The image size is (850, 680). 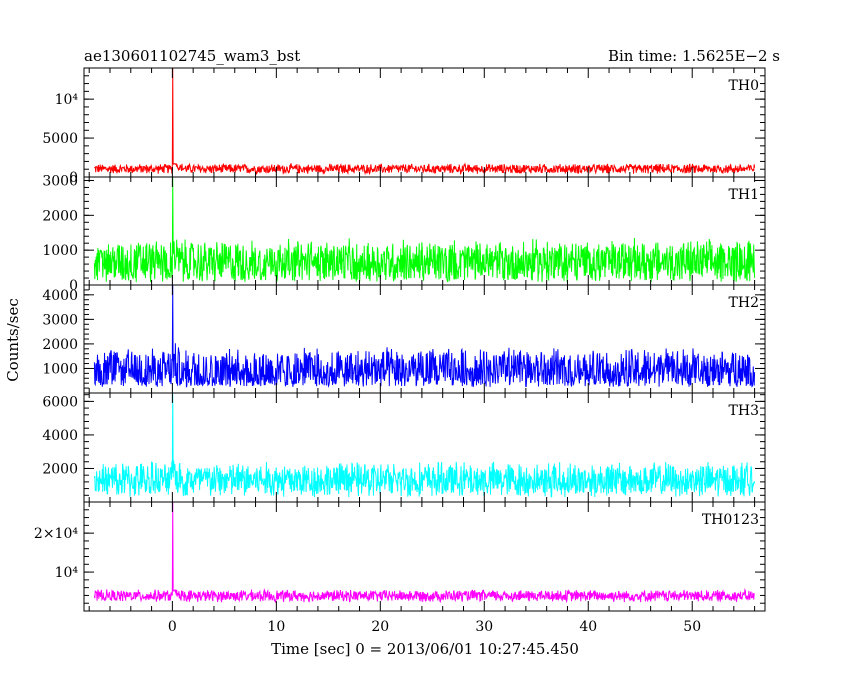 I want to click on panel-label-th3: TH3, so click(x=744, y=411).